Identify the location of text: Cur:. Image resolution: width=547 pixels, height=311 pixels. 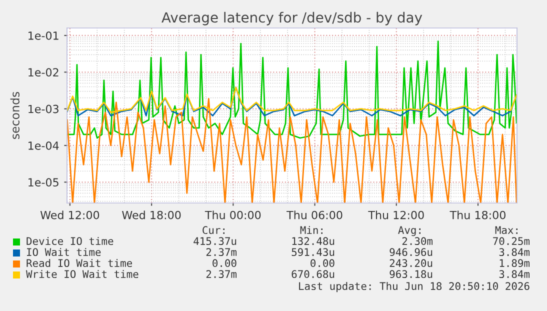
(213, 230).